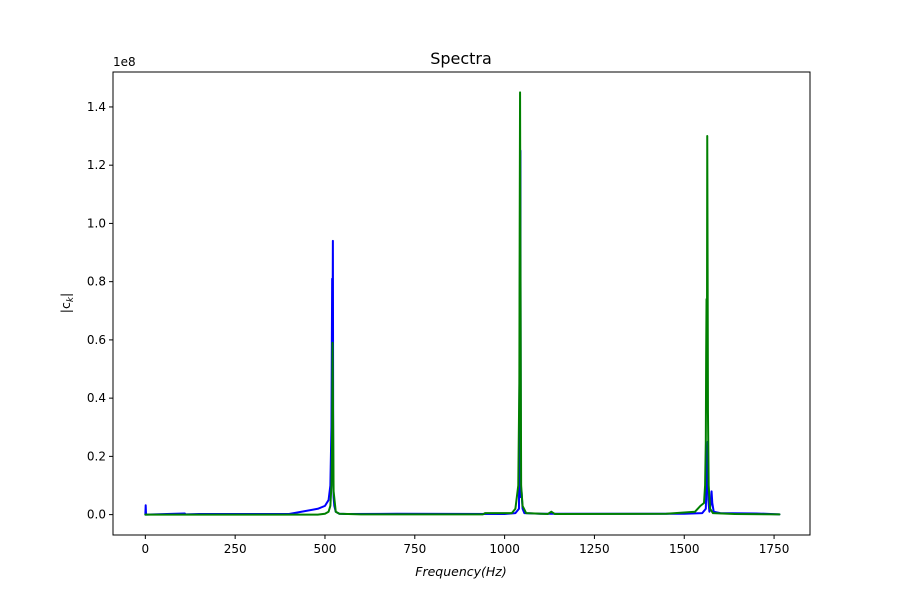 This screenshot has height=600, width=900. What do you see at coordinates (96, 515) in the screenshot?
I see `y-tick-label: 0.0` at bounding box center [96, 515].